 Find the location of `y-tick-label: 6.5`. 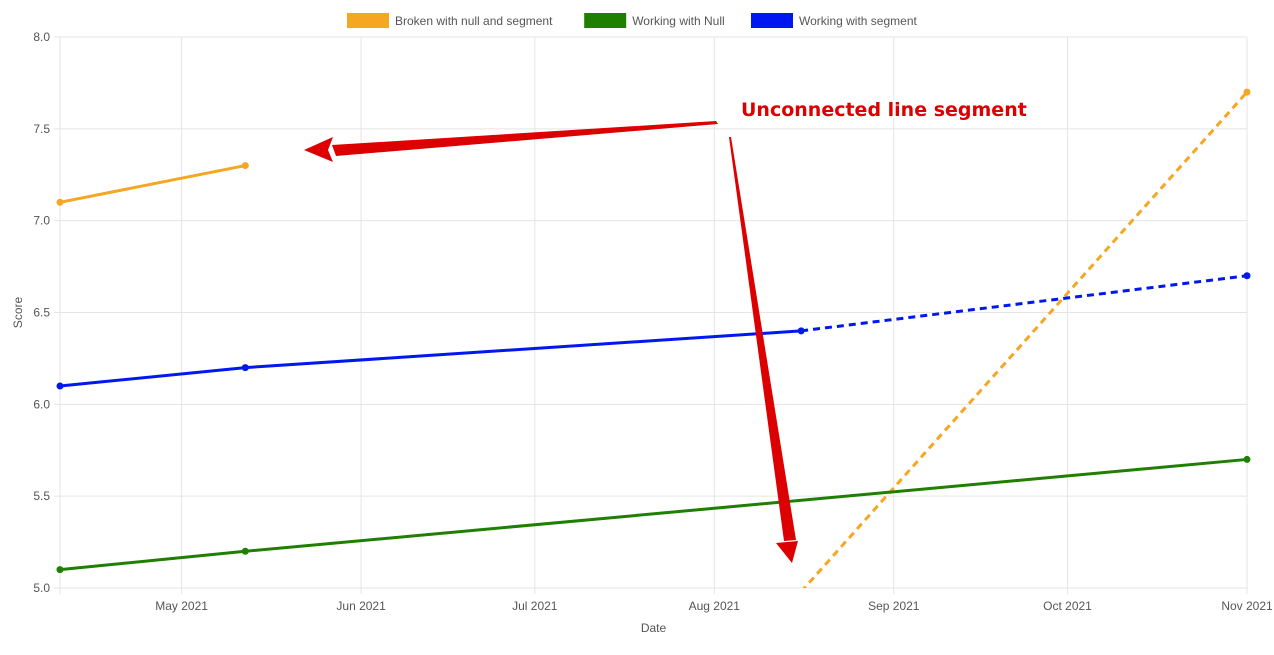

y-tick-label: 6.5 is located at coordinates (41, 313).